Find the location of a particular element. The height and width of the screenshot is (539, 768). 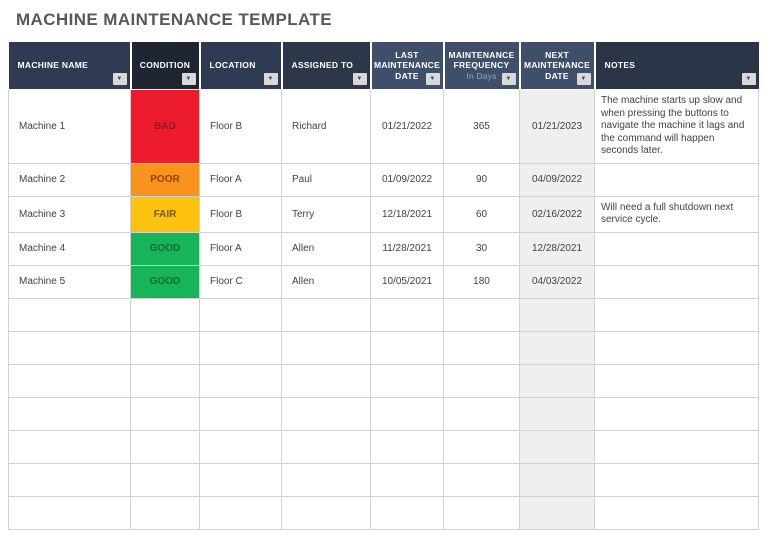

cell-next-maintenance-date: 04/03/2022 is located at coordinates (557, 281).